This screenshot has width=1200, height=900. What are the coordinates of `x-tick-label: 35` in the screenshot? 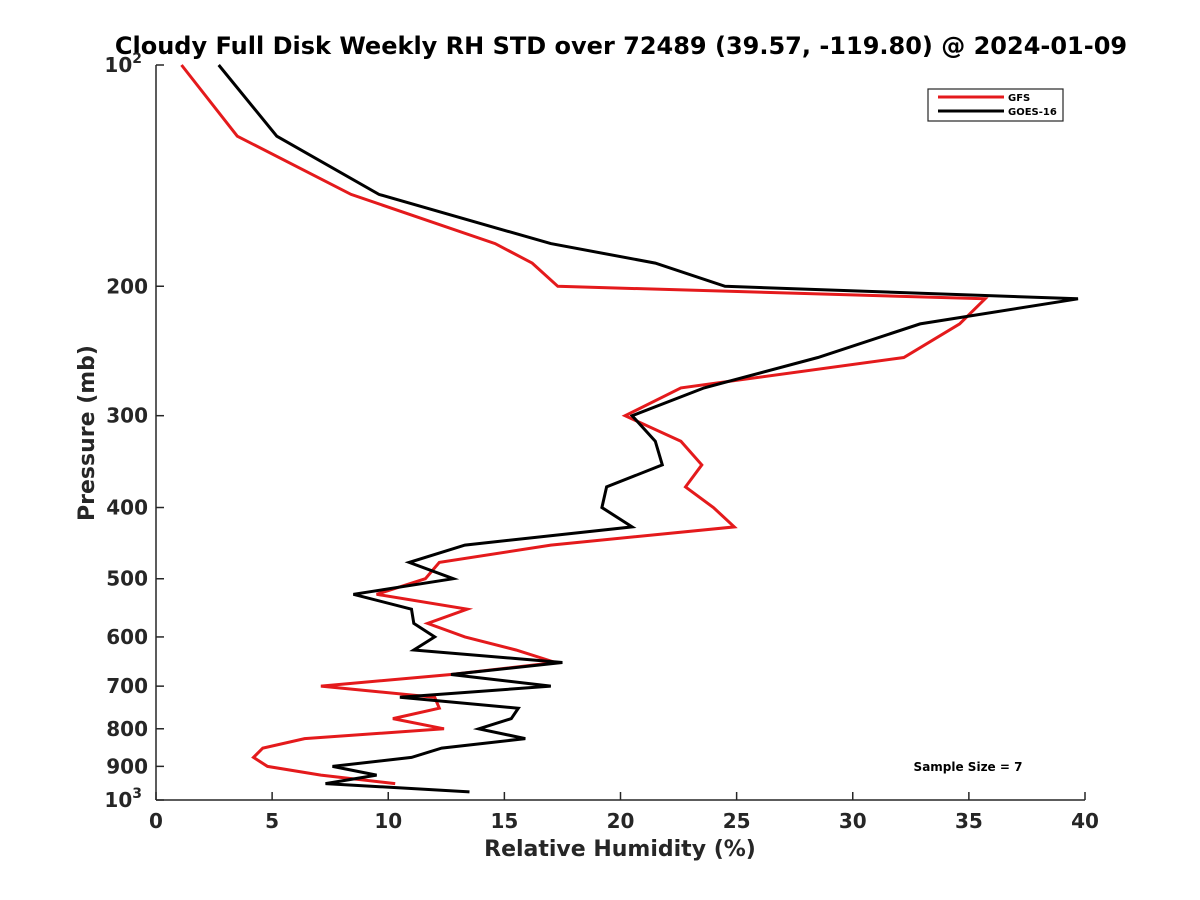 It's located at (969, 821).